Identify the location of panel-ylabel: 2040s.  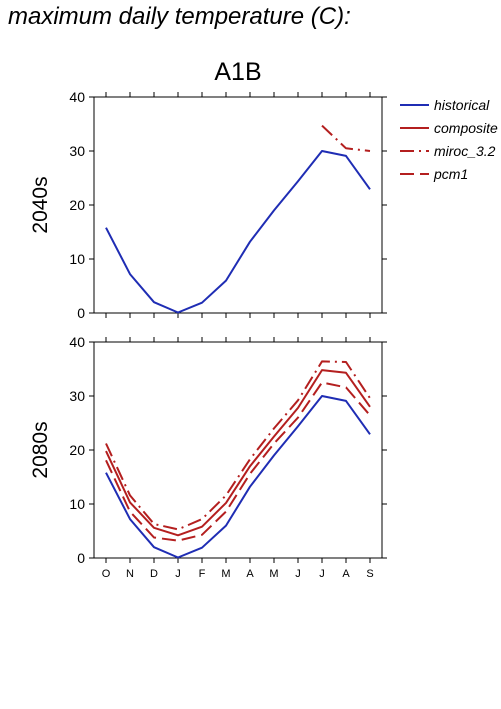
(40, 204).